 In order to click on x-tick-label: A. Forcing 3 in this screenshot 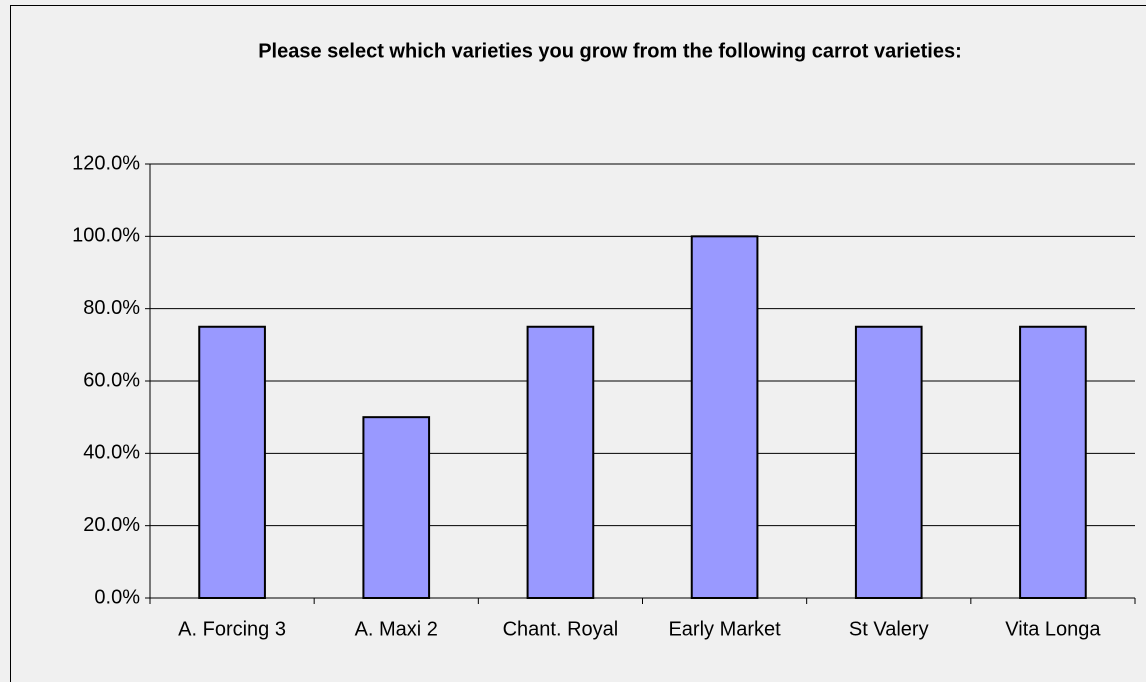, I will do `click(232, 629)`.